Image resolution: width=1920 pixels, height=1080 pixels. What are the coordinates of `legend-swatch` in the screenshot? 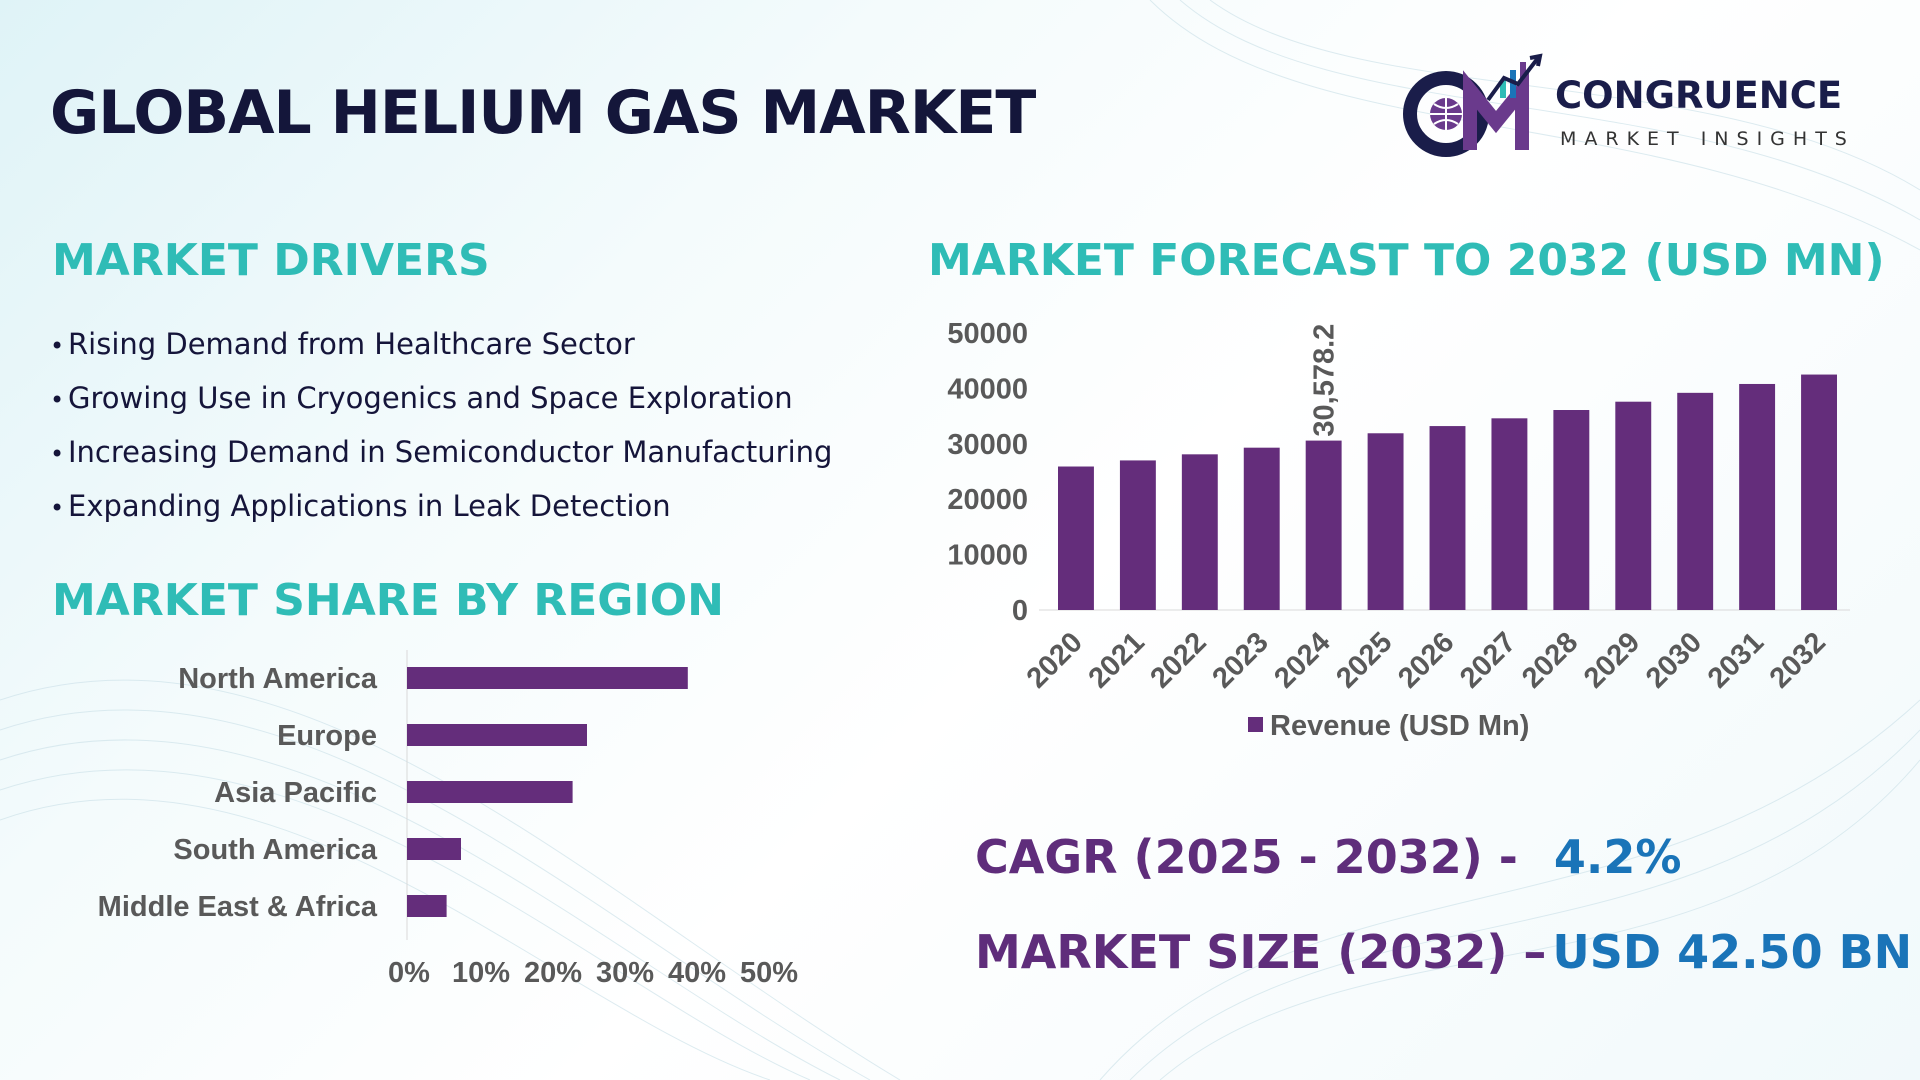 It's located at (1255, 724).